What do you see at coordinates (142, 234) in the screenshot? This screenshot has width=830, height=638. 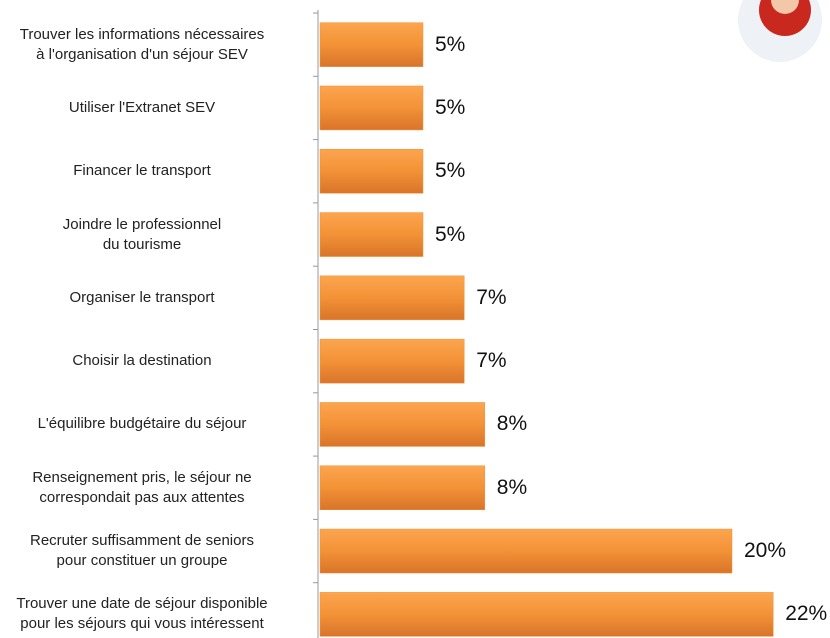 I see `category-label: Joindre le professionnel du tourisme` at bounding box center [142, 234].